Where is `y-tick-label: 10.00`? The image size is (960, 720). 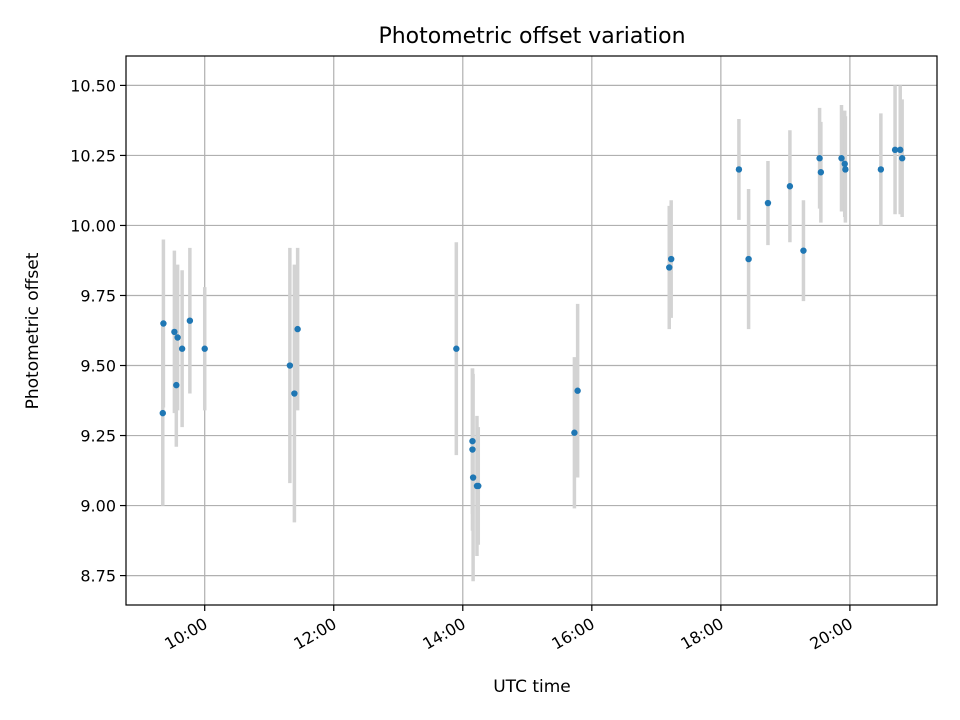
y-tick-label: 10.00 is located at coordinates (93, 225).